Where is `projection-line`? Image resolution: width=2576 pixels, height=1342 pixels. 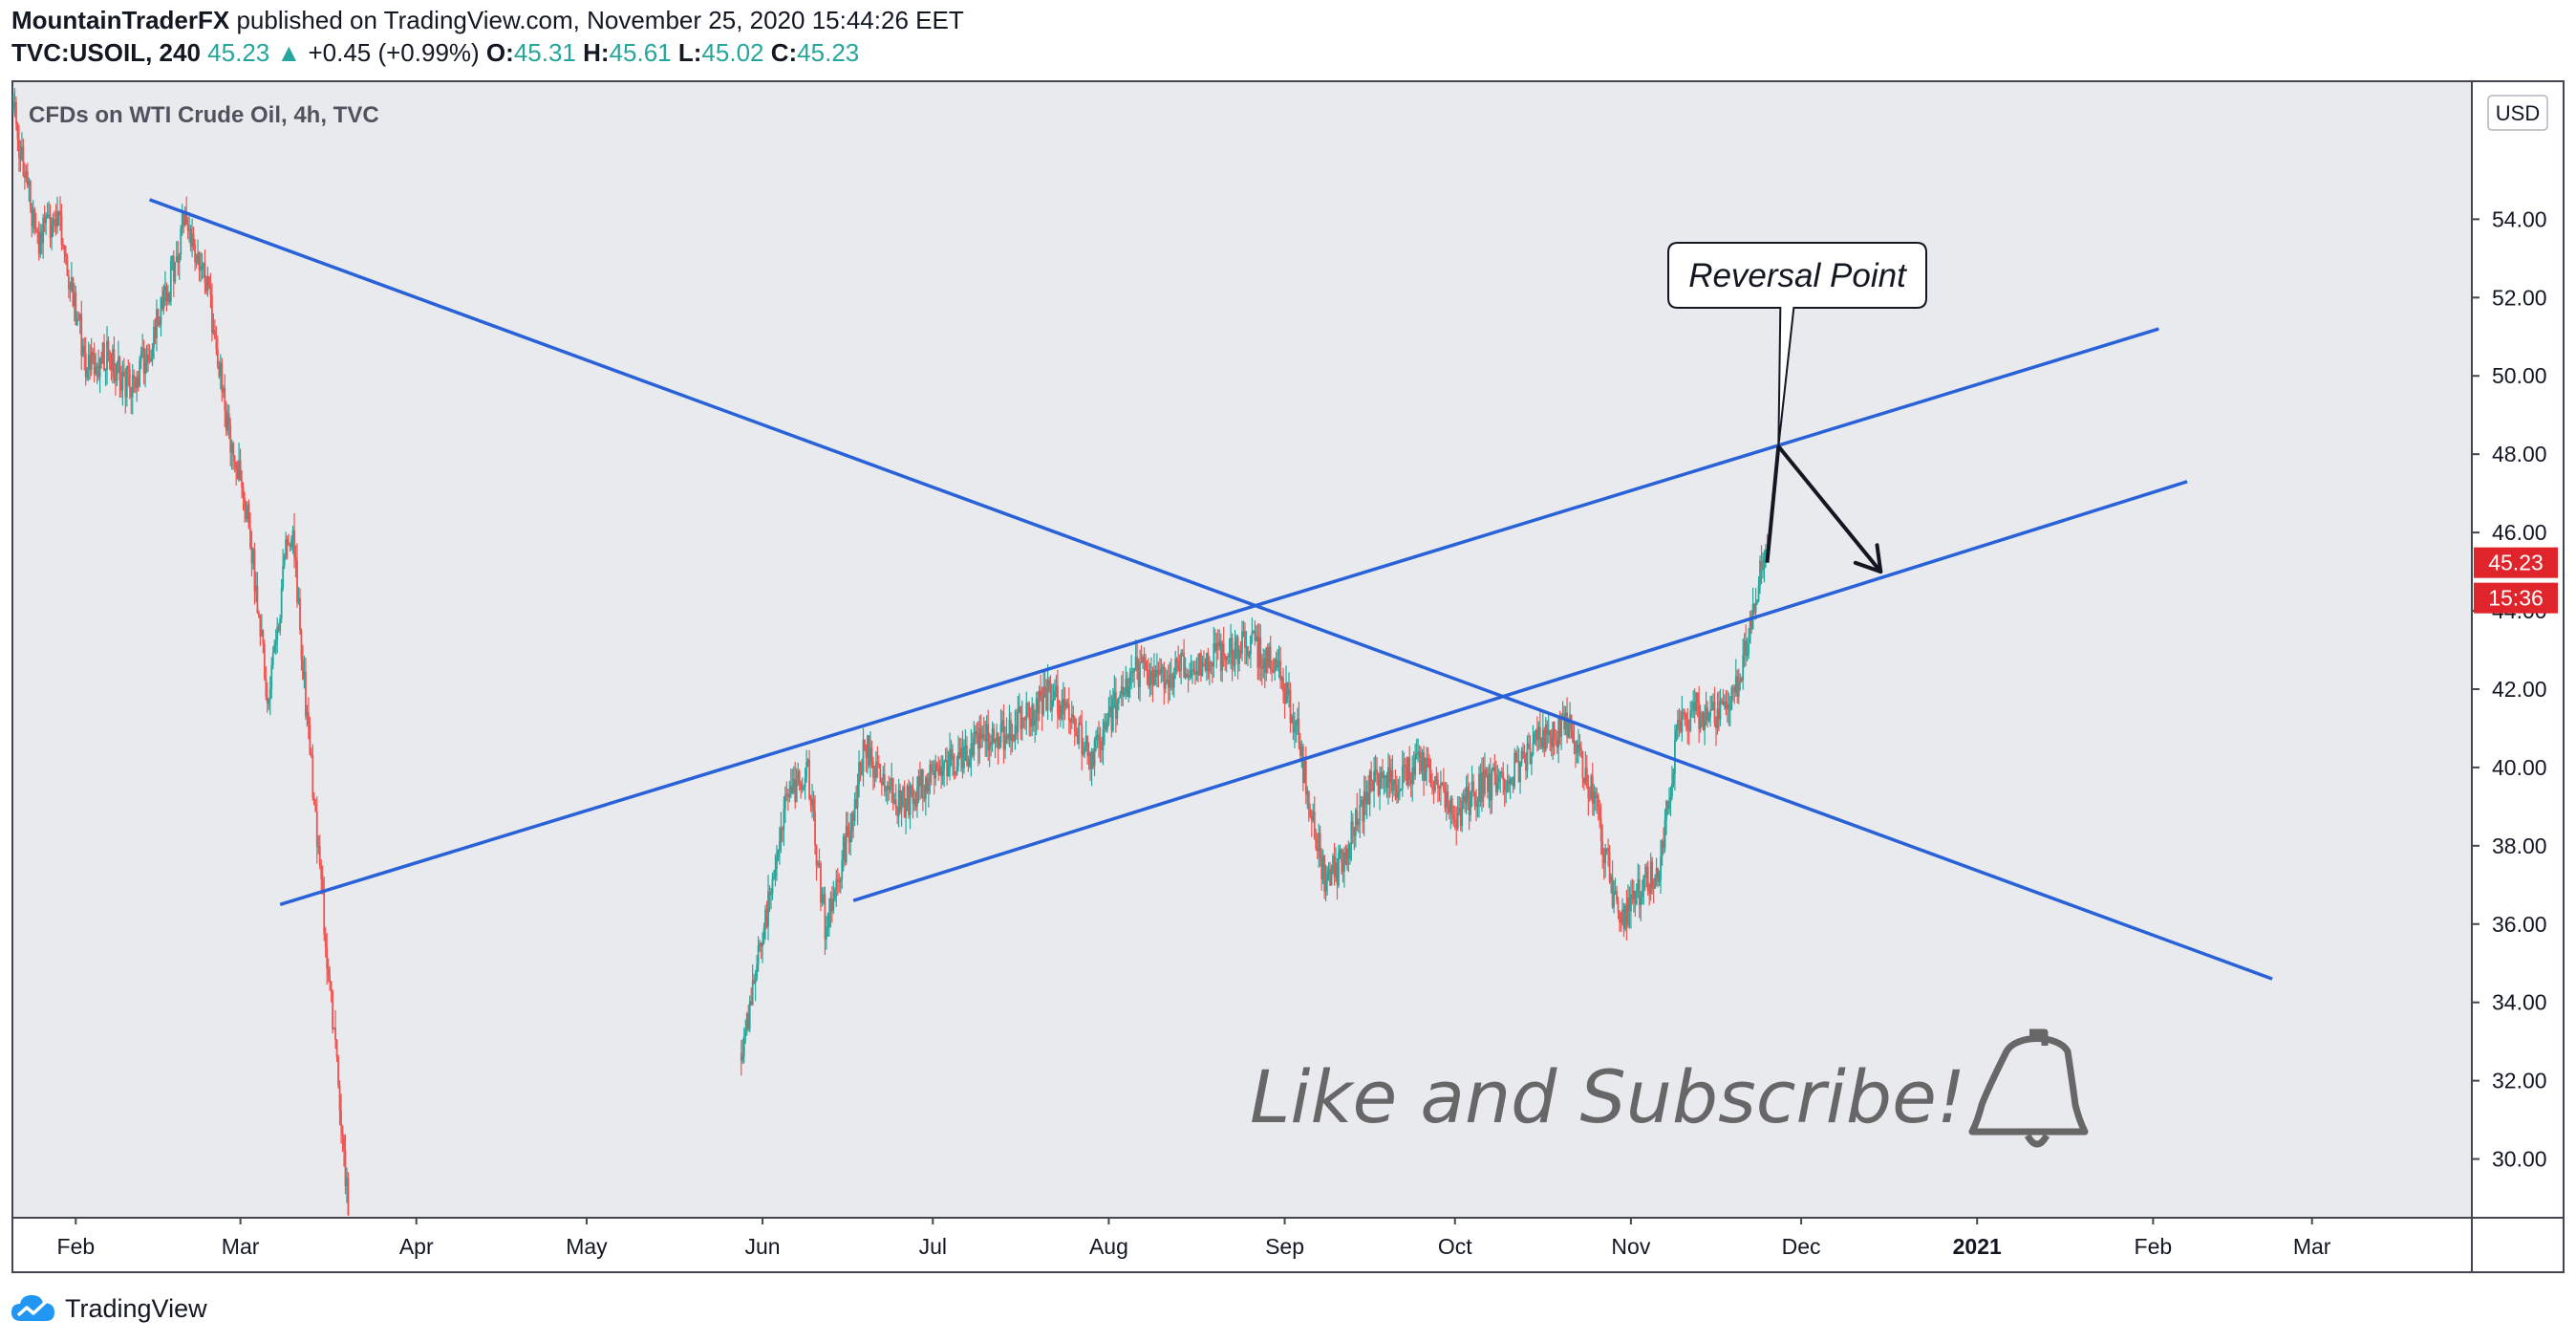 projection-line is located at coordinates (1773, 504).